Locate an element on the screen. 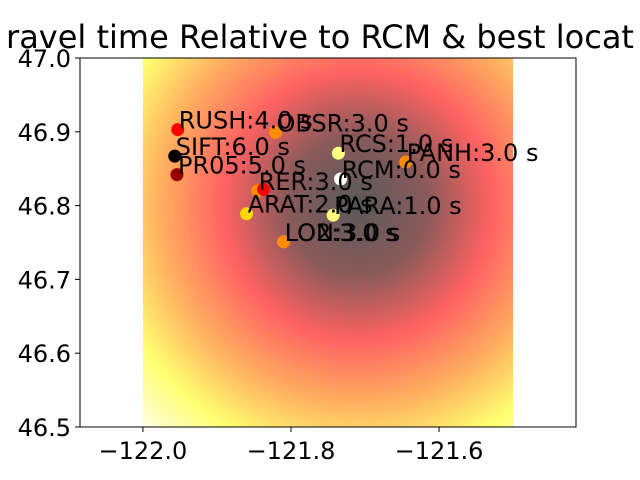 This screenshot has height=480, width=640. station-label: RER:3.0 s is located at coordinates (316, 182).